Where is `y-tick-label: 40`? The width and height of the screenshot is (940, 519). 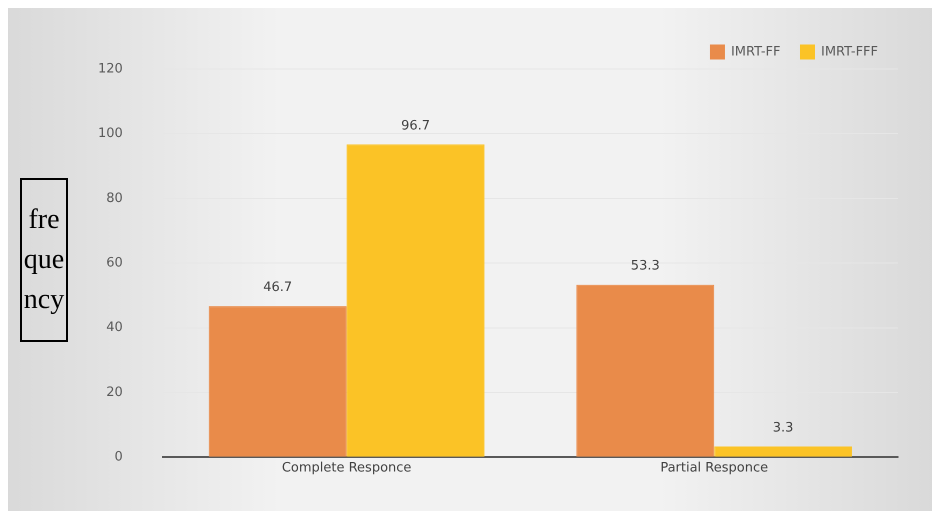 y-tick-label: 40 is located at coordinates (114, 327).